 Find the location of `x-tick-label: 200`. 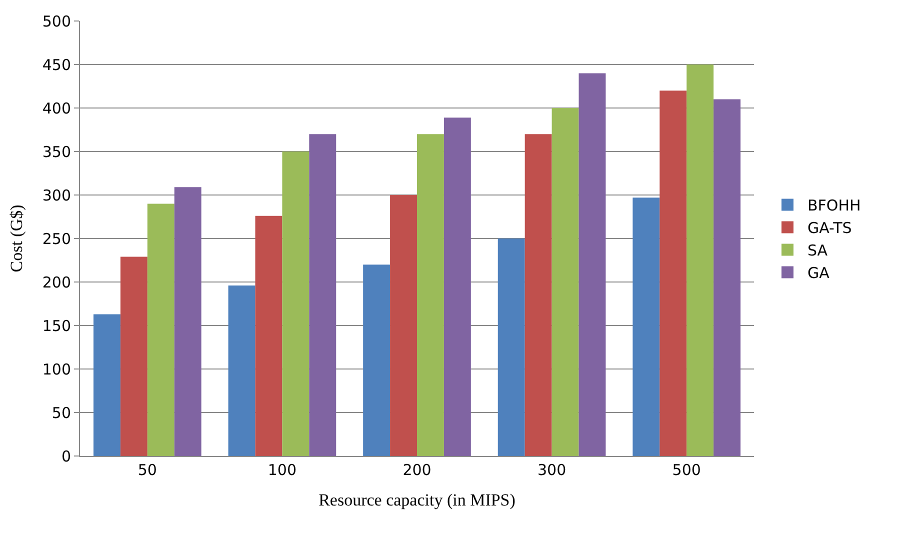

x-tick-label: 200 is located at coordinates (417, 470).